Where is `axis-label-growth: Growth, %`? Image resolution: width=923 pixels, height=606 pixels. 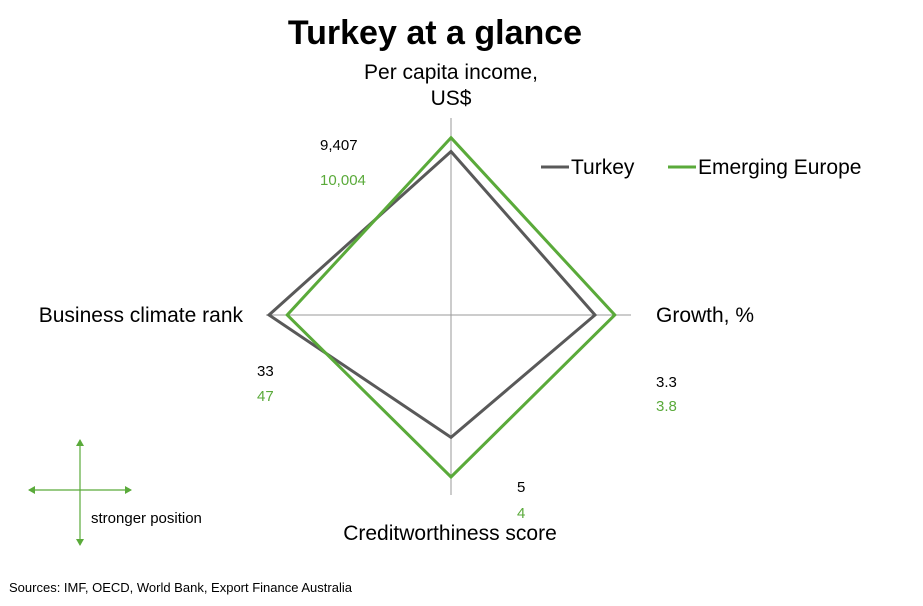 axis-label-growth: Growth, % is located at coordinates (705, 315).